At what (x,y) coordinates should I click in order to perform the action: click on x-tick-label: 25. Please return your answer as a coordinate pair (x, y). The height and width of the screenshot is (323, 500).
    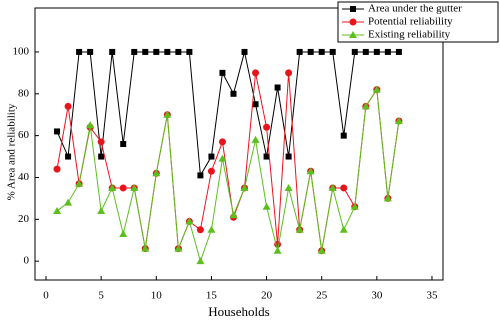
    Looking at the image, I should click on (322, 296).